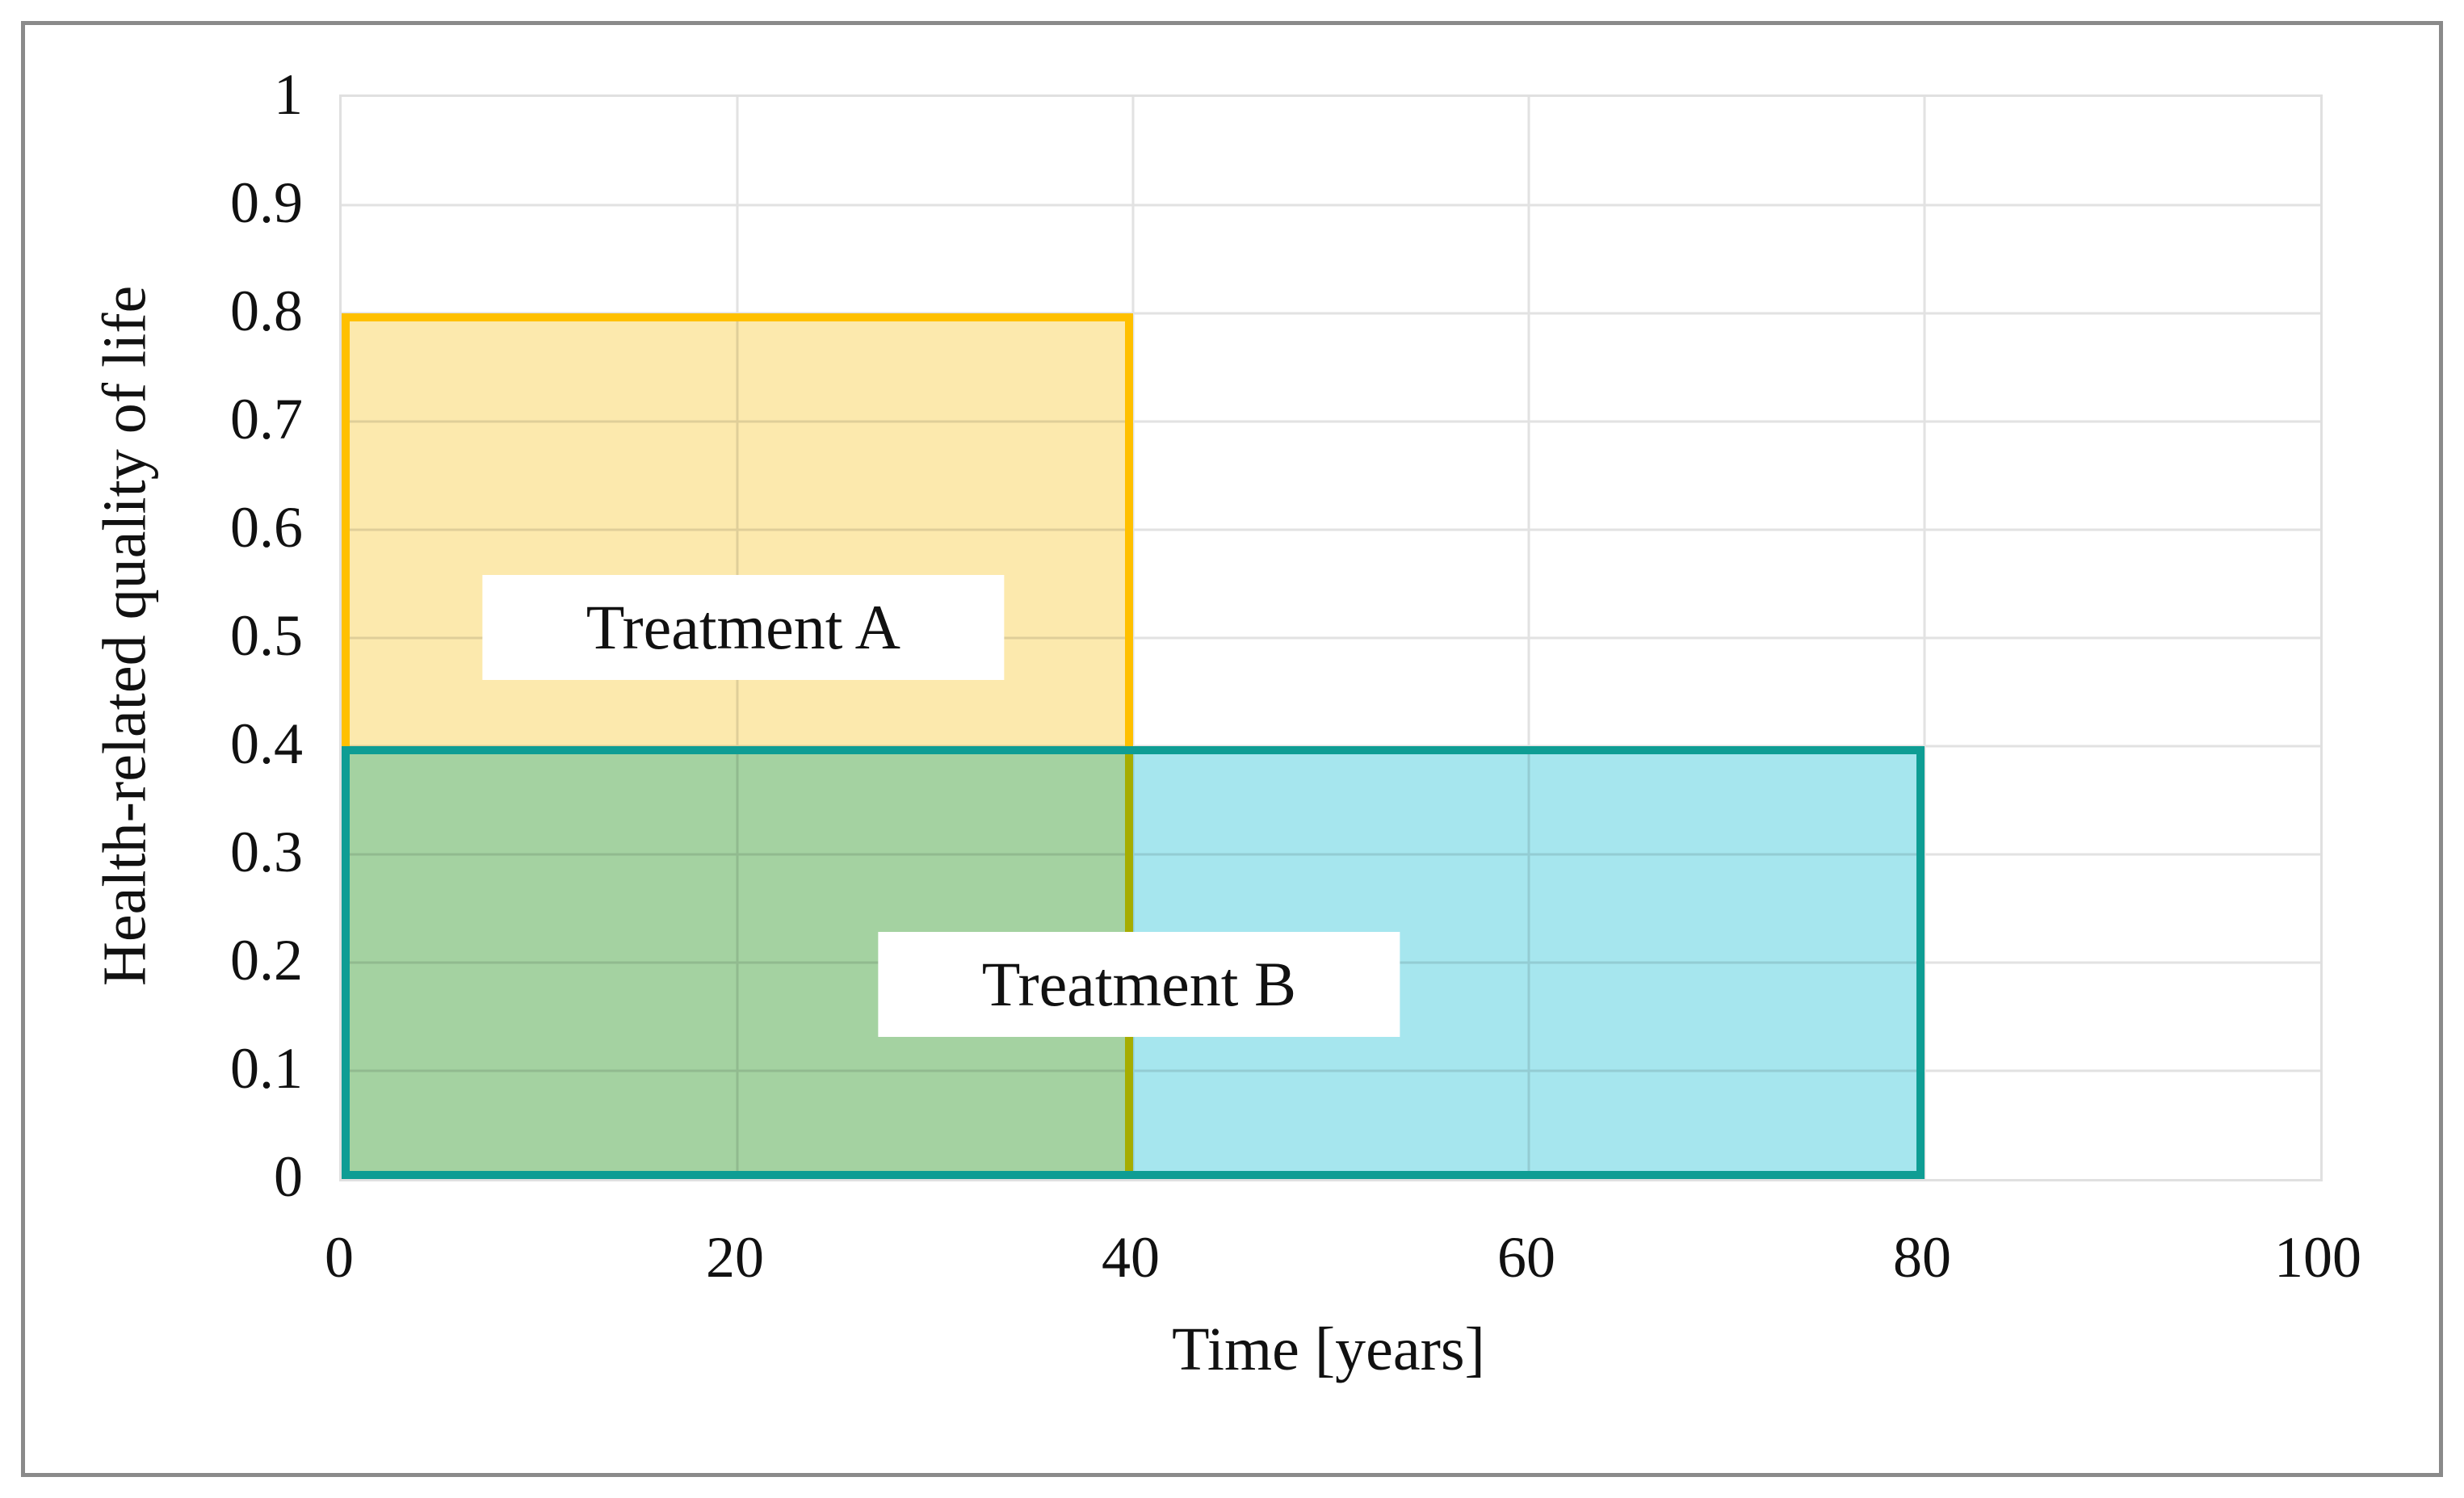  What do you see at coordinates (735, 1257) in the screenshot?
I see `x-tick-label: 20` at bounding box center [735, 1257].